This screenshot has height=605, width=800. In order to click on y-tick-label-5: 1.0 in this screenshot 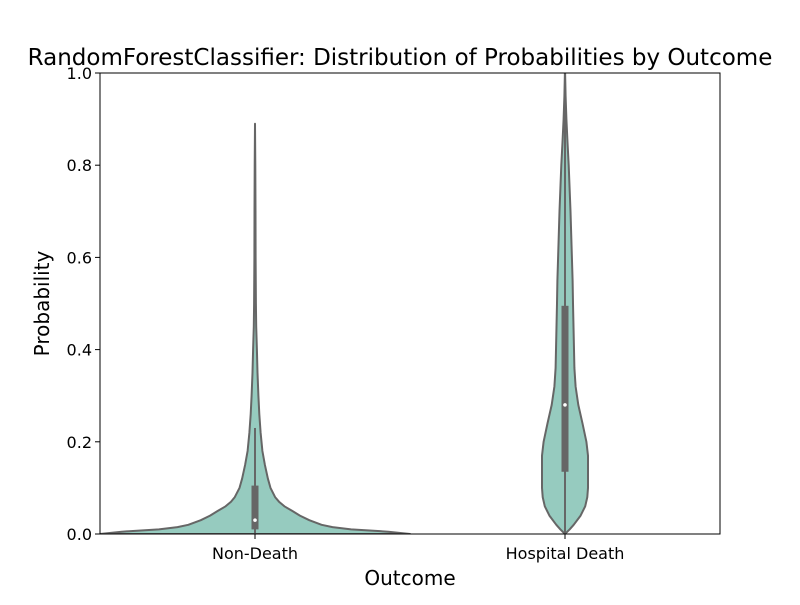, I will do `click(79, 73)`.